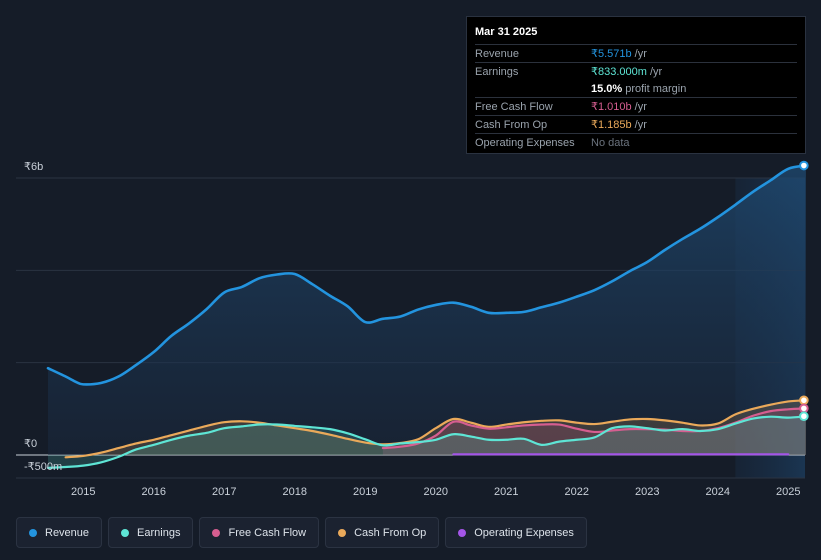 This screenshot has width=821, height=560. I want to click on cash-from-op-line, so click(435, 429).